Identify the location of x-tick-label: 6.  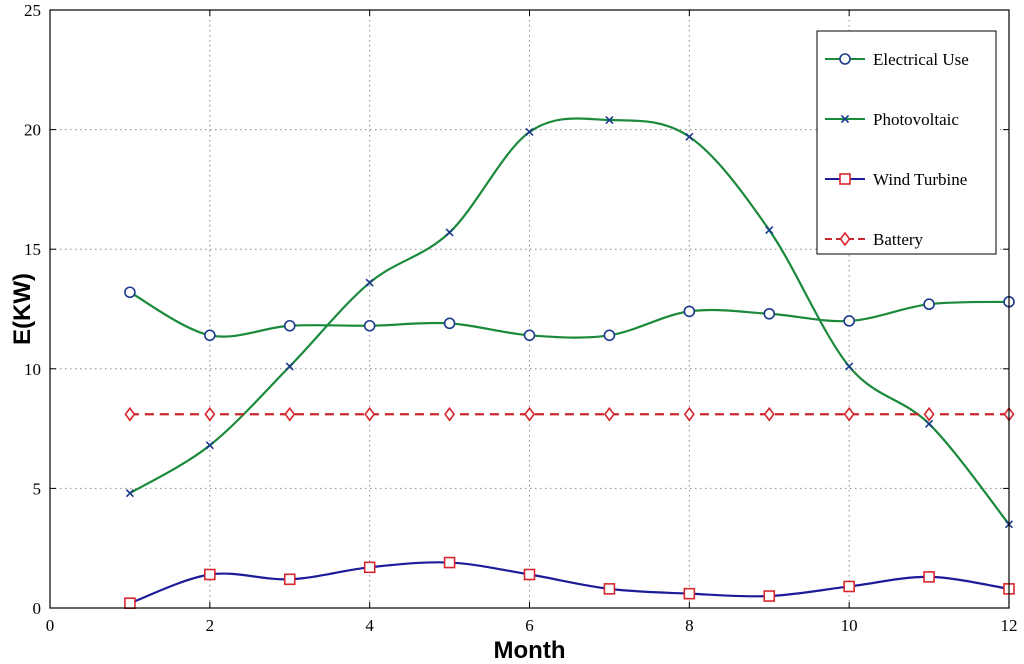
(529, 625).